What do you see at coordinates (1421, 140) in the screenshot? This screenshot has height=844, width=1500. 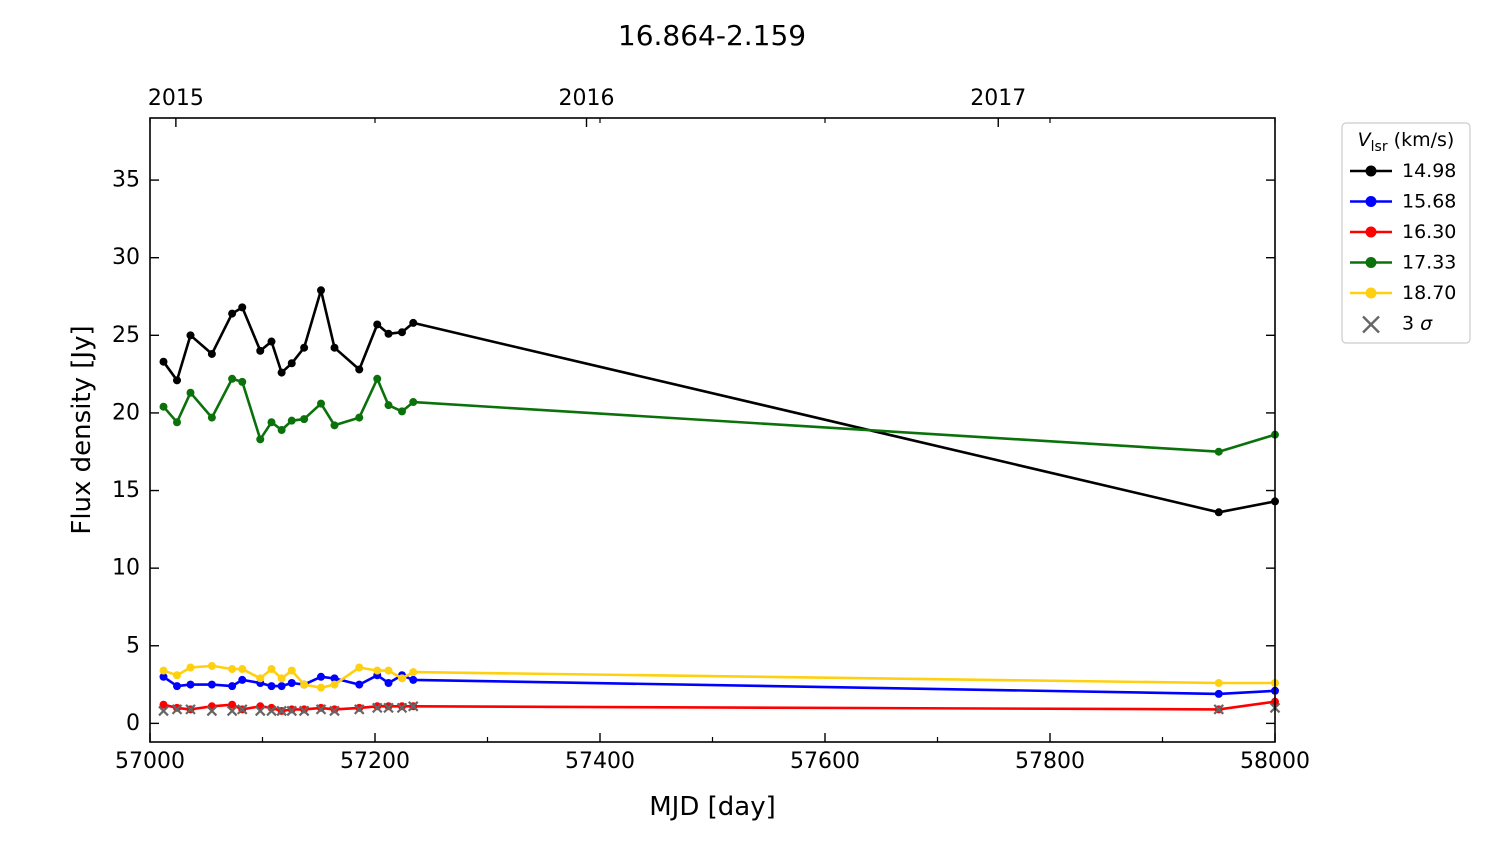 I see `legend-title-unit: (km/s)` at bounding box center [1421, 140].